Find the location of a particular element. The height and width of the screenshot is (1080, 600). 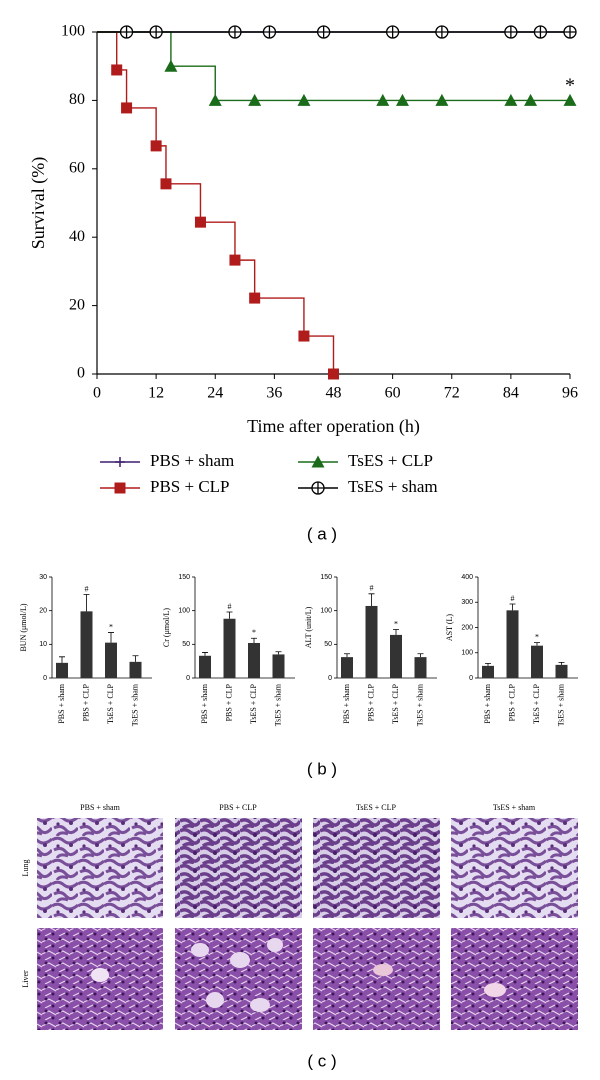

x-axis-label: Time after operation (h) is located at coordinates (333, 426).